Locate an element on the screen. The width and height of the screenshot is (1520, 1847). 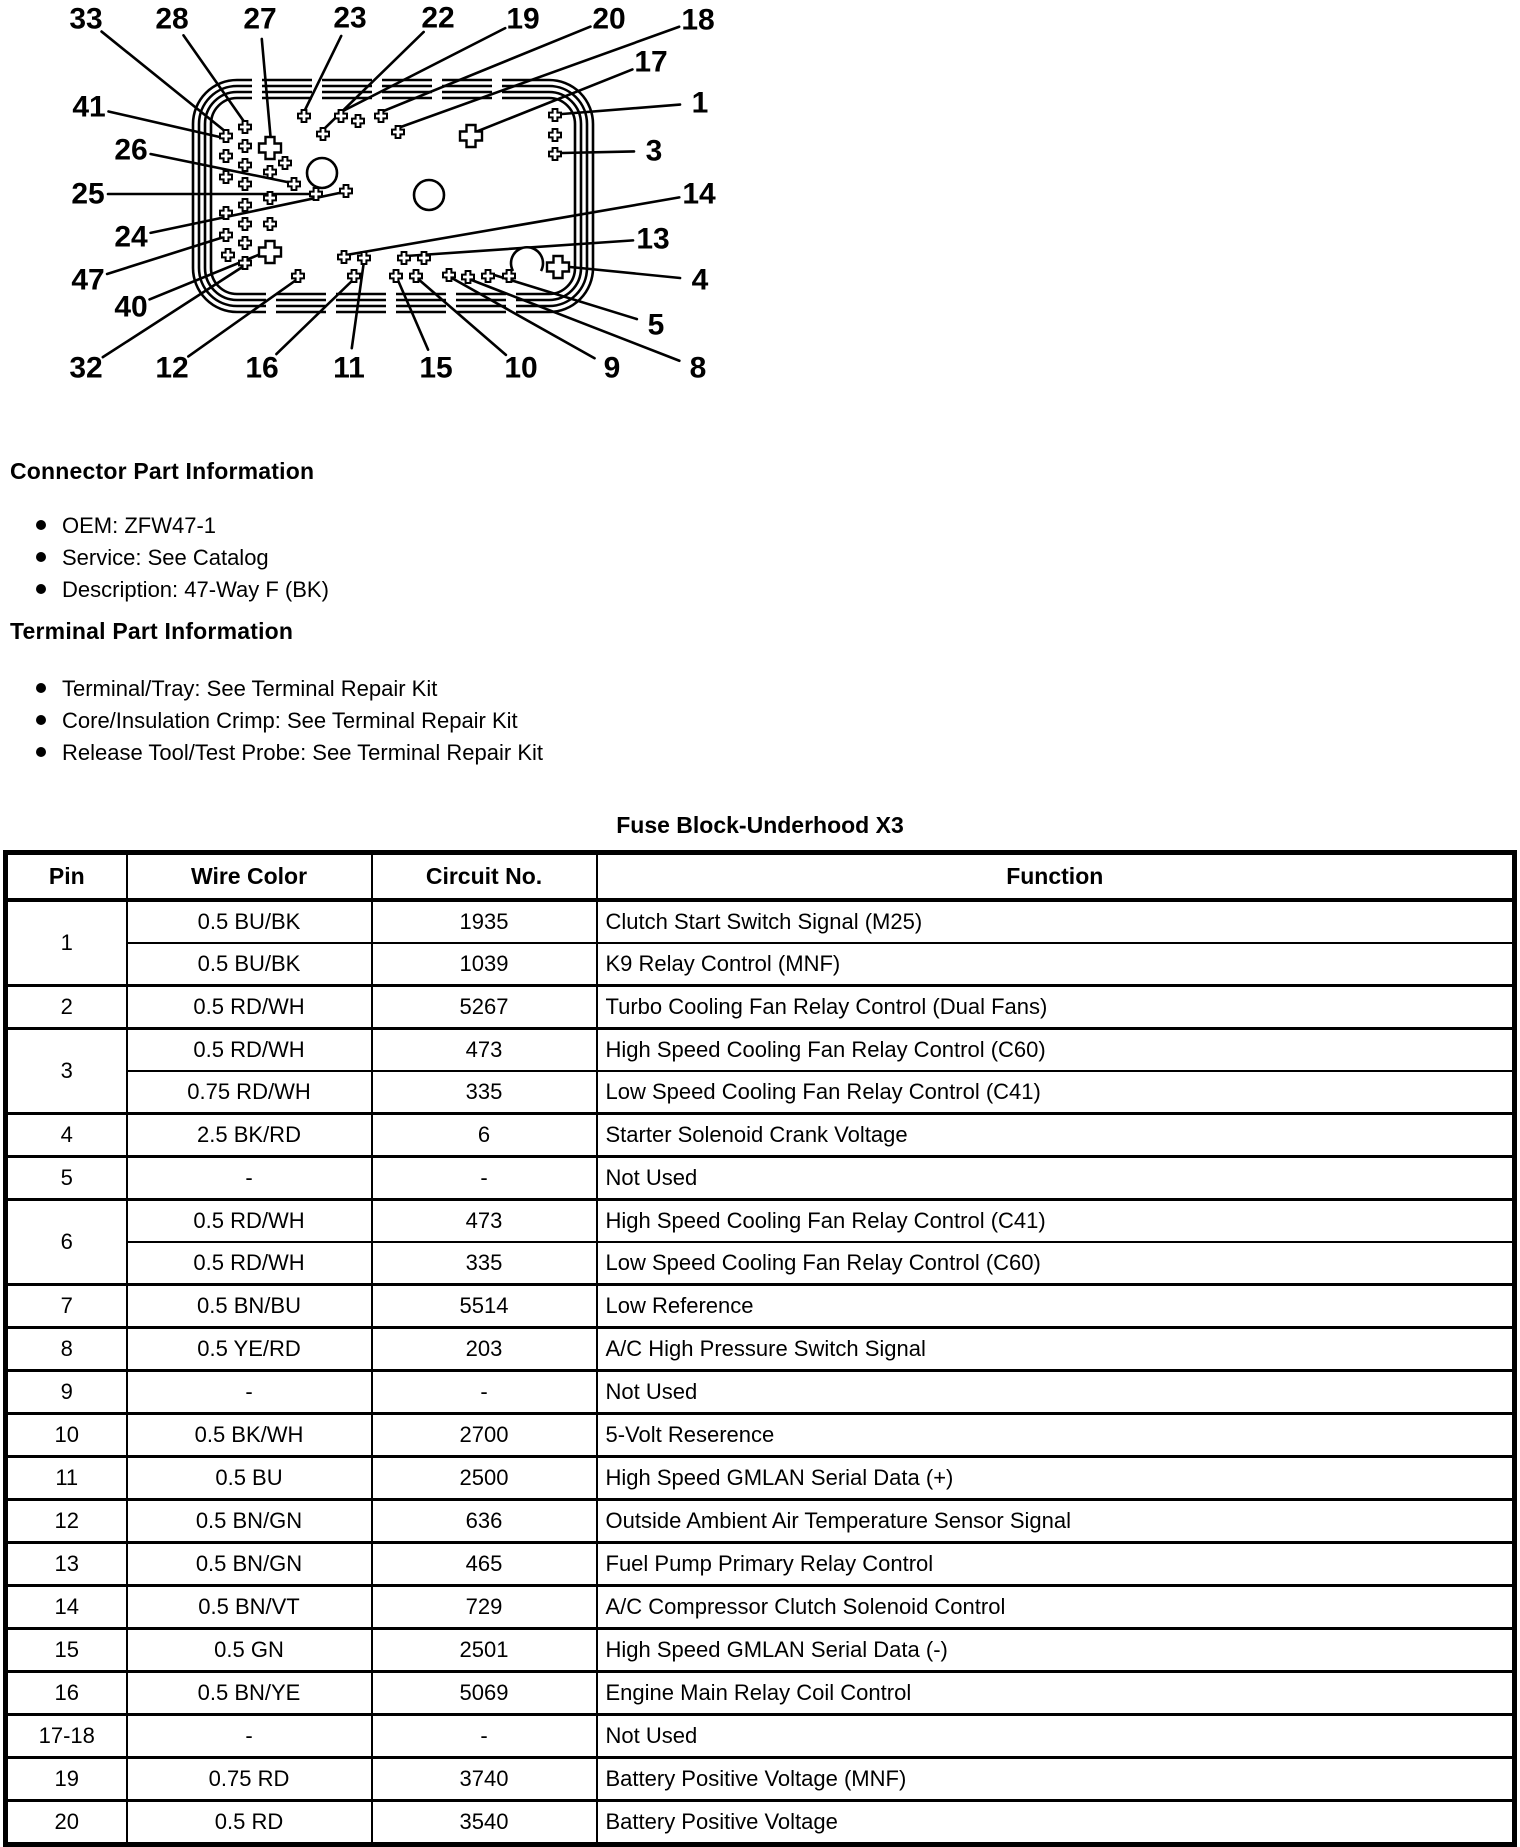
connector-info-item-label: OEM: ZFW47-1 is located at coordinates (139, 525).